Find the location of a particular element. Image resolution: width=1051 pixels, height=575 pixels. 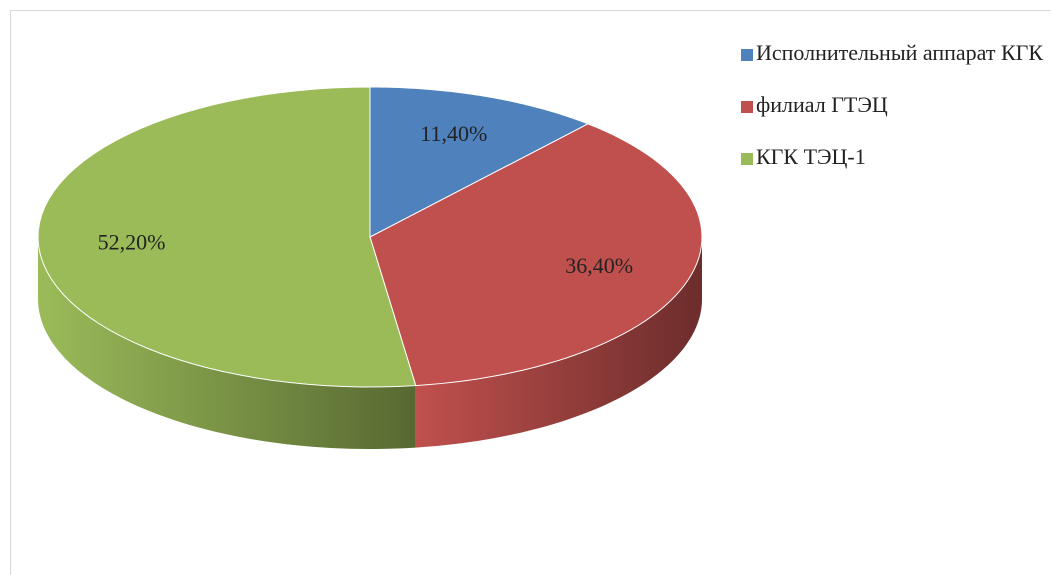

legend-label: филиал ГТЭЦ is located at coordinates (822, 104).